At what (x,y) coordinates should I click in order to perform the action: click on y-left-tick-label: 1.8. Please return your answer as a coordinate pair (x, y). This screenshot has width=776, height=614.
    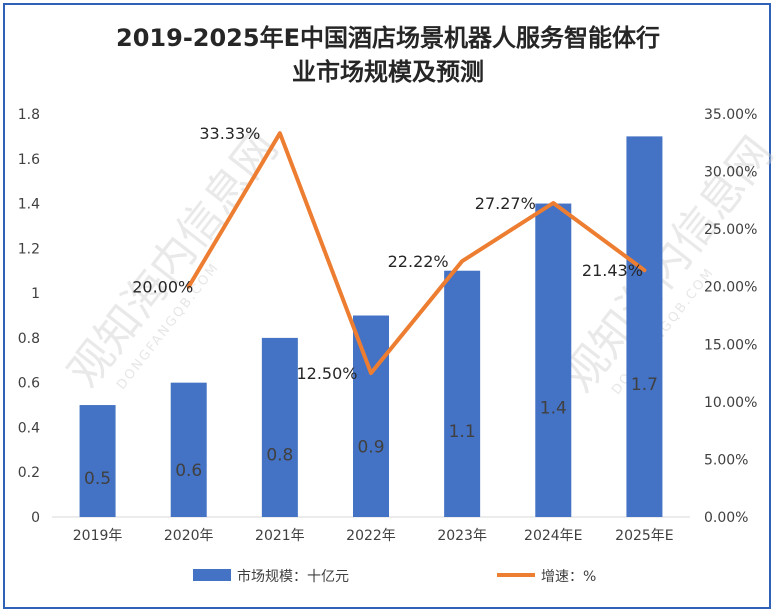
    Looking at the image, I should click on (29, 115).